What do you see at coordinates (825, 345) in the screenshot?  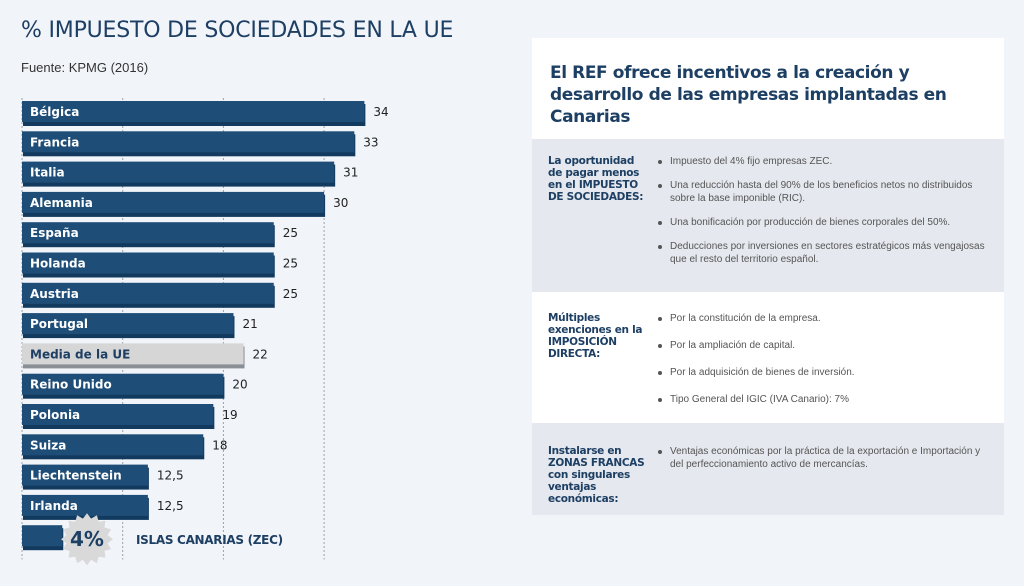 I see `list-item: Por la ampliación de capital.` at bounding box center [825, 345].